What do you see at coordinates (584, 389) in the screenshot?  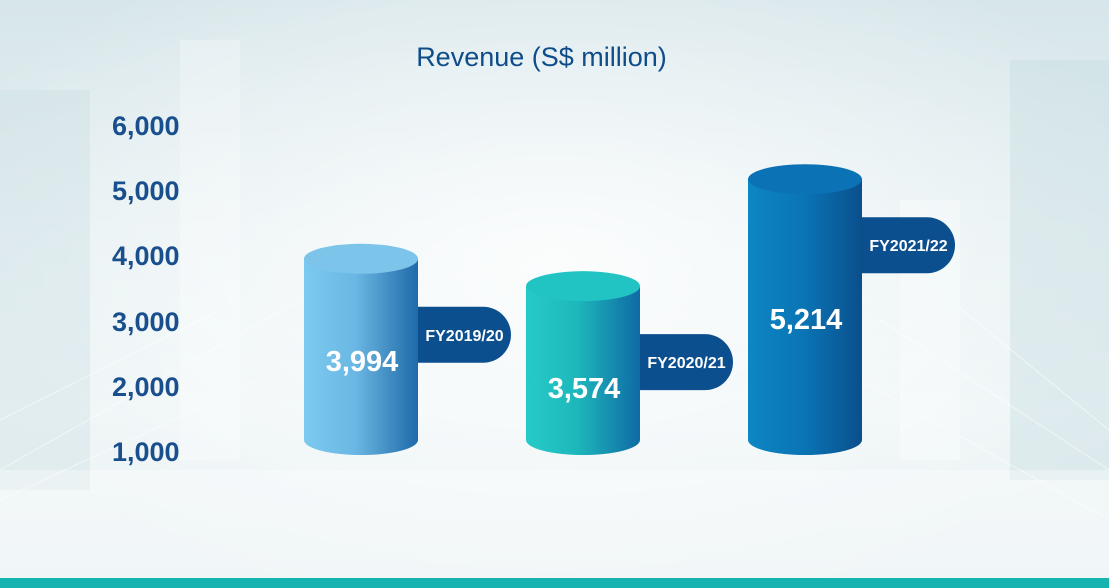 I see `value-label: 3,574` at bounding box center [584, 389].